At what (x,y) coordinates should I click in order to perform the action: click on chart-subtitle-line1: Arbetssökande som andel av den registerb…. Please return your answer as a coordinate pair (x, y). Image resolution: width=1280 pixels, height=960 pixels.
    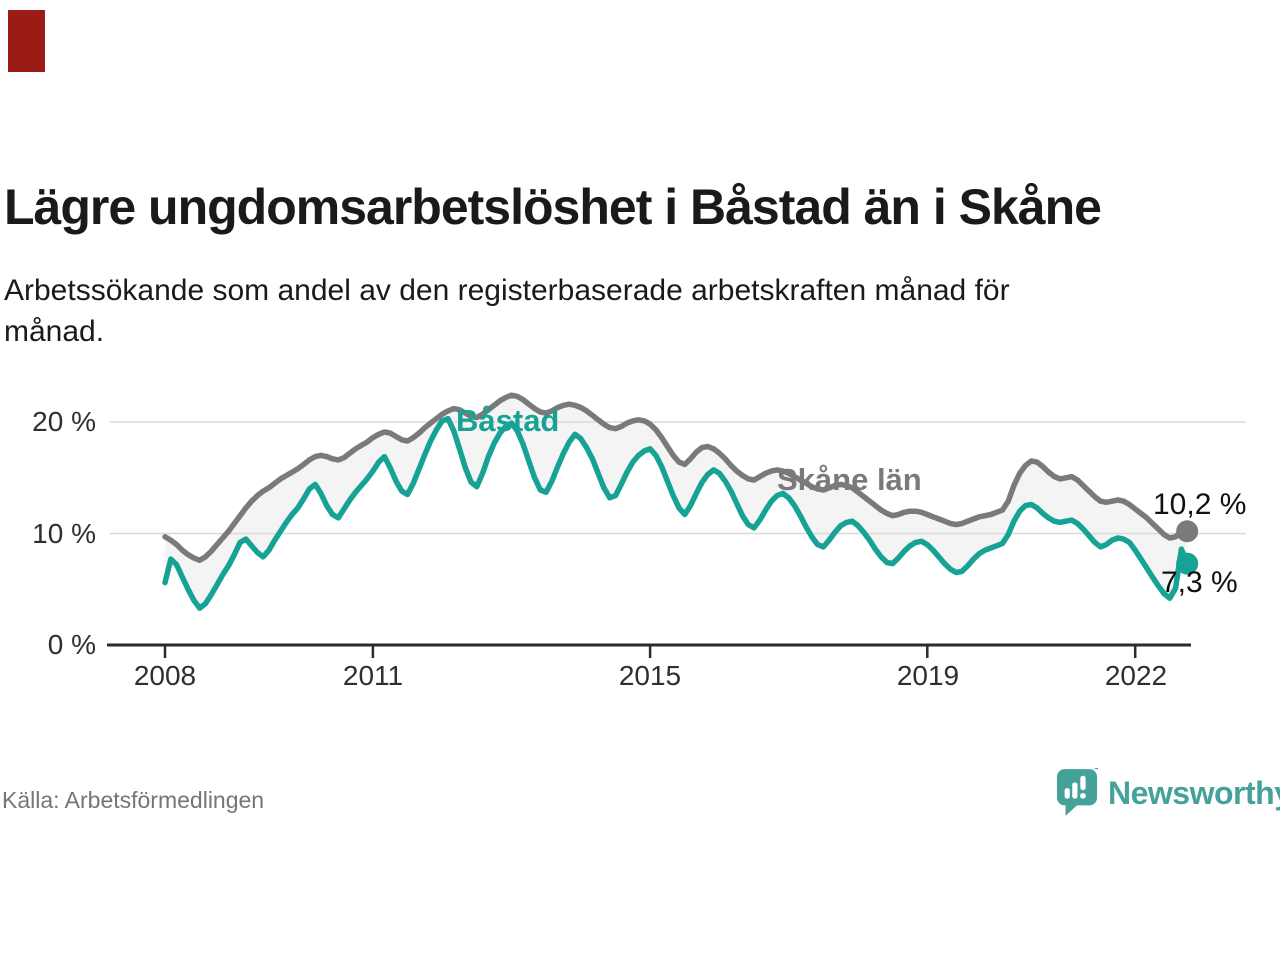
    Looking at the image, I should click on (507, 290).